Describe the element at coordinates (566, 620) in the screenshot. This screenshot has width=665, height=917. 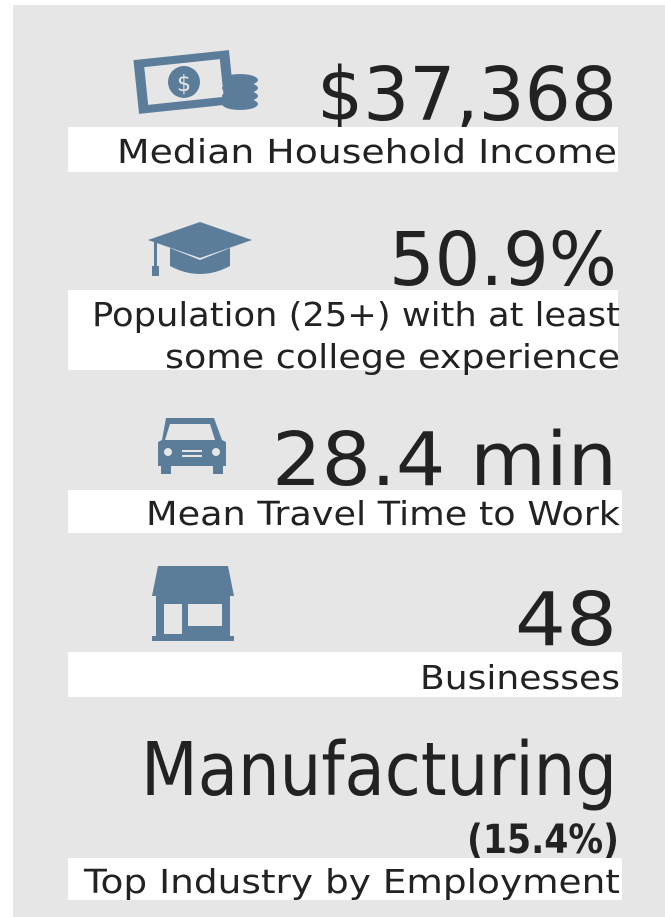
I see `stat-value: 48` at that location.